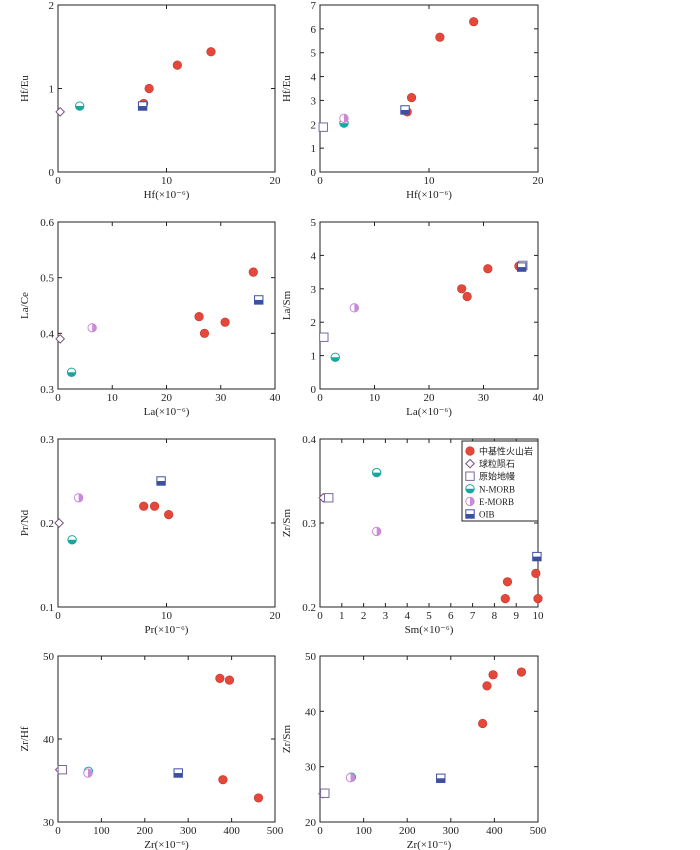 Image resolution: width=700 pixels, height=850 pixels. What do you see at coordinates (287, 739) in the screenshot?
I see `y-axis-label: Zr/Sm` at bounding box center [287, 739].